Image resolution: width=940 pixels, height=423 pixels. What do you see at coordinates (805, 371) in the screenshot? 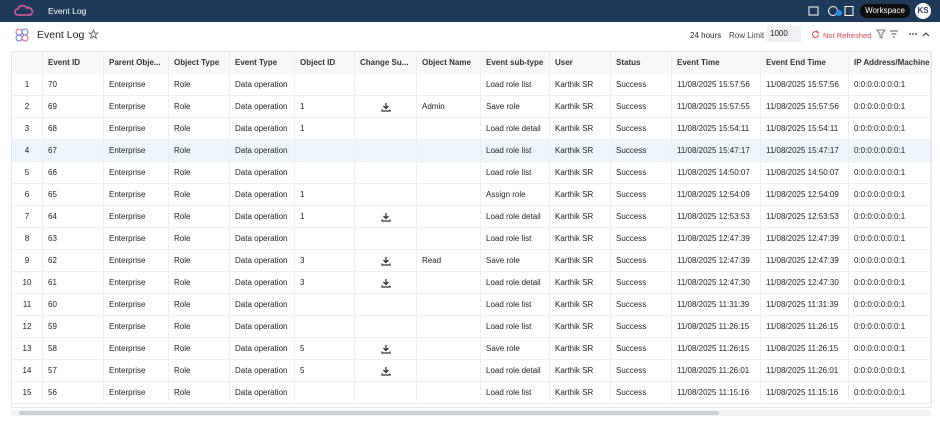
I see `table-cell: 11/08/2025 11:26:01` at bounding box center [805, 371].